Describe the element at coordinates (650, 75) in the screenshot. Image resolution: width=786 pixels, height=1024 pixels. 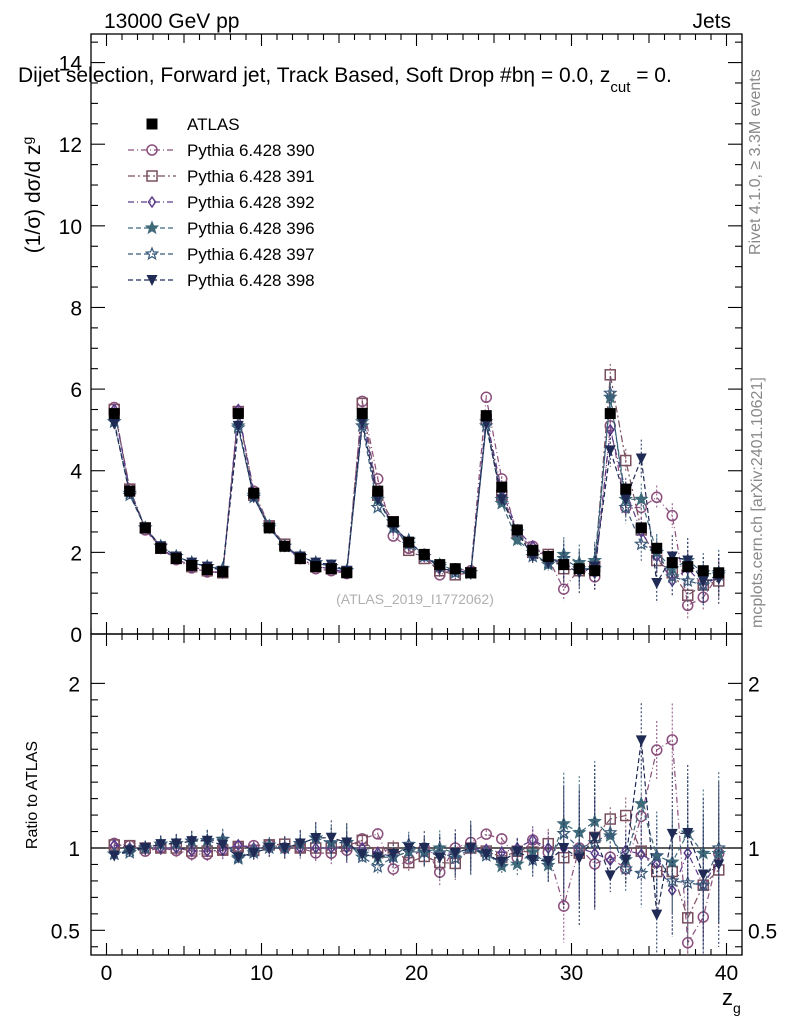
I see `chart-title-tail: = 0.` at that location.